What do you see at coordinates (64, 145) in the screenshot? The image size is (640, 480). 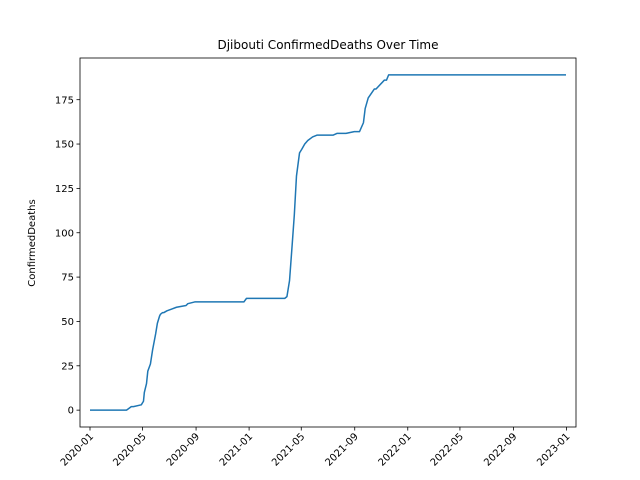 I see `y-tick-label: 150` at bounding box center [64, 145].